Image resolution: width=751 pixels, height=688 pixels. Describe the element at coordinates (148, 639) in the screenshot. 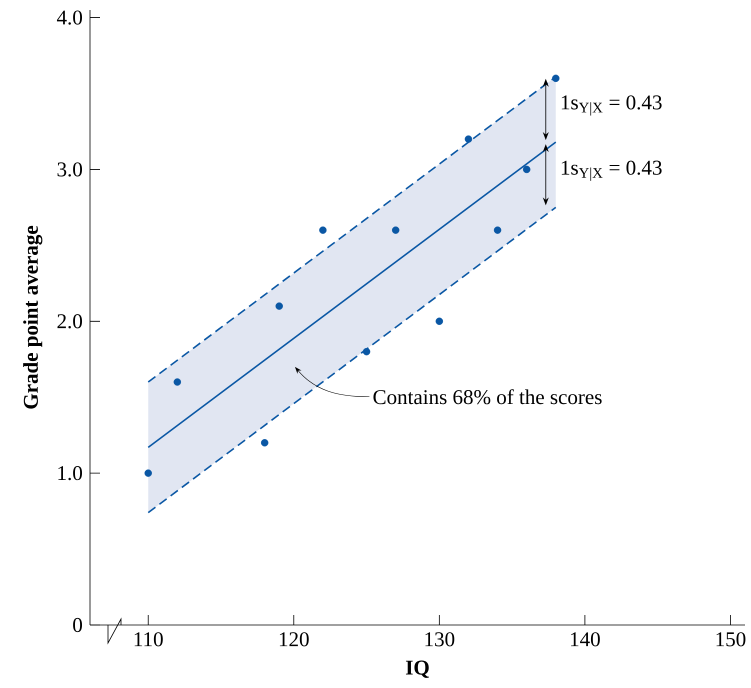

I see `x-tick-label: 110` at that location.